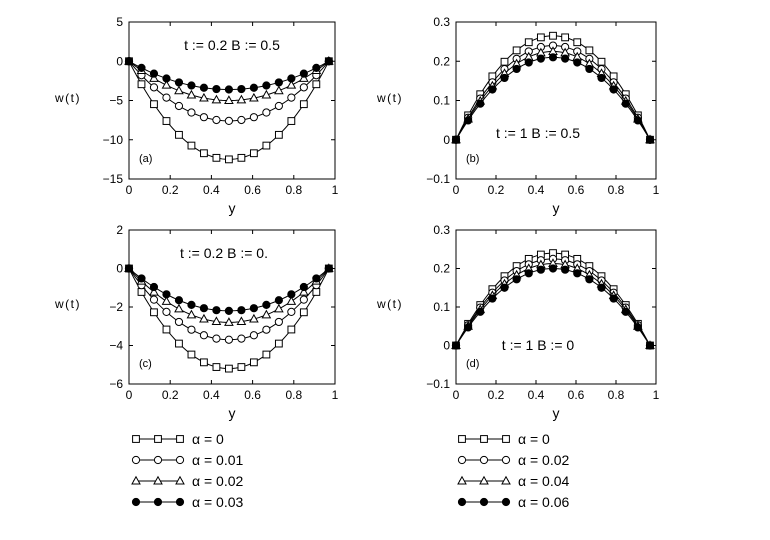 This screenshot has width=770, height=540. Describe the element at coordinates (224, 253) in the screenshot. I see `parameter-annotation: t := 0.2 B := 0.` at that location.